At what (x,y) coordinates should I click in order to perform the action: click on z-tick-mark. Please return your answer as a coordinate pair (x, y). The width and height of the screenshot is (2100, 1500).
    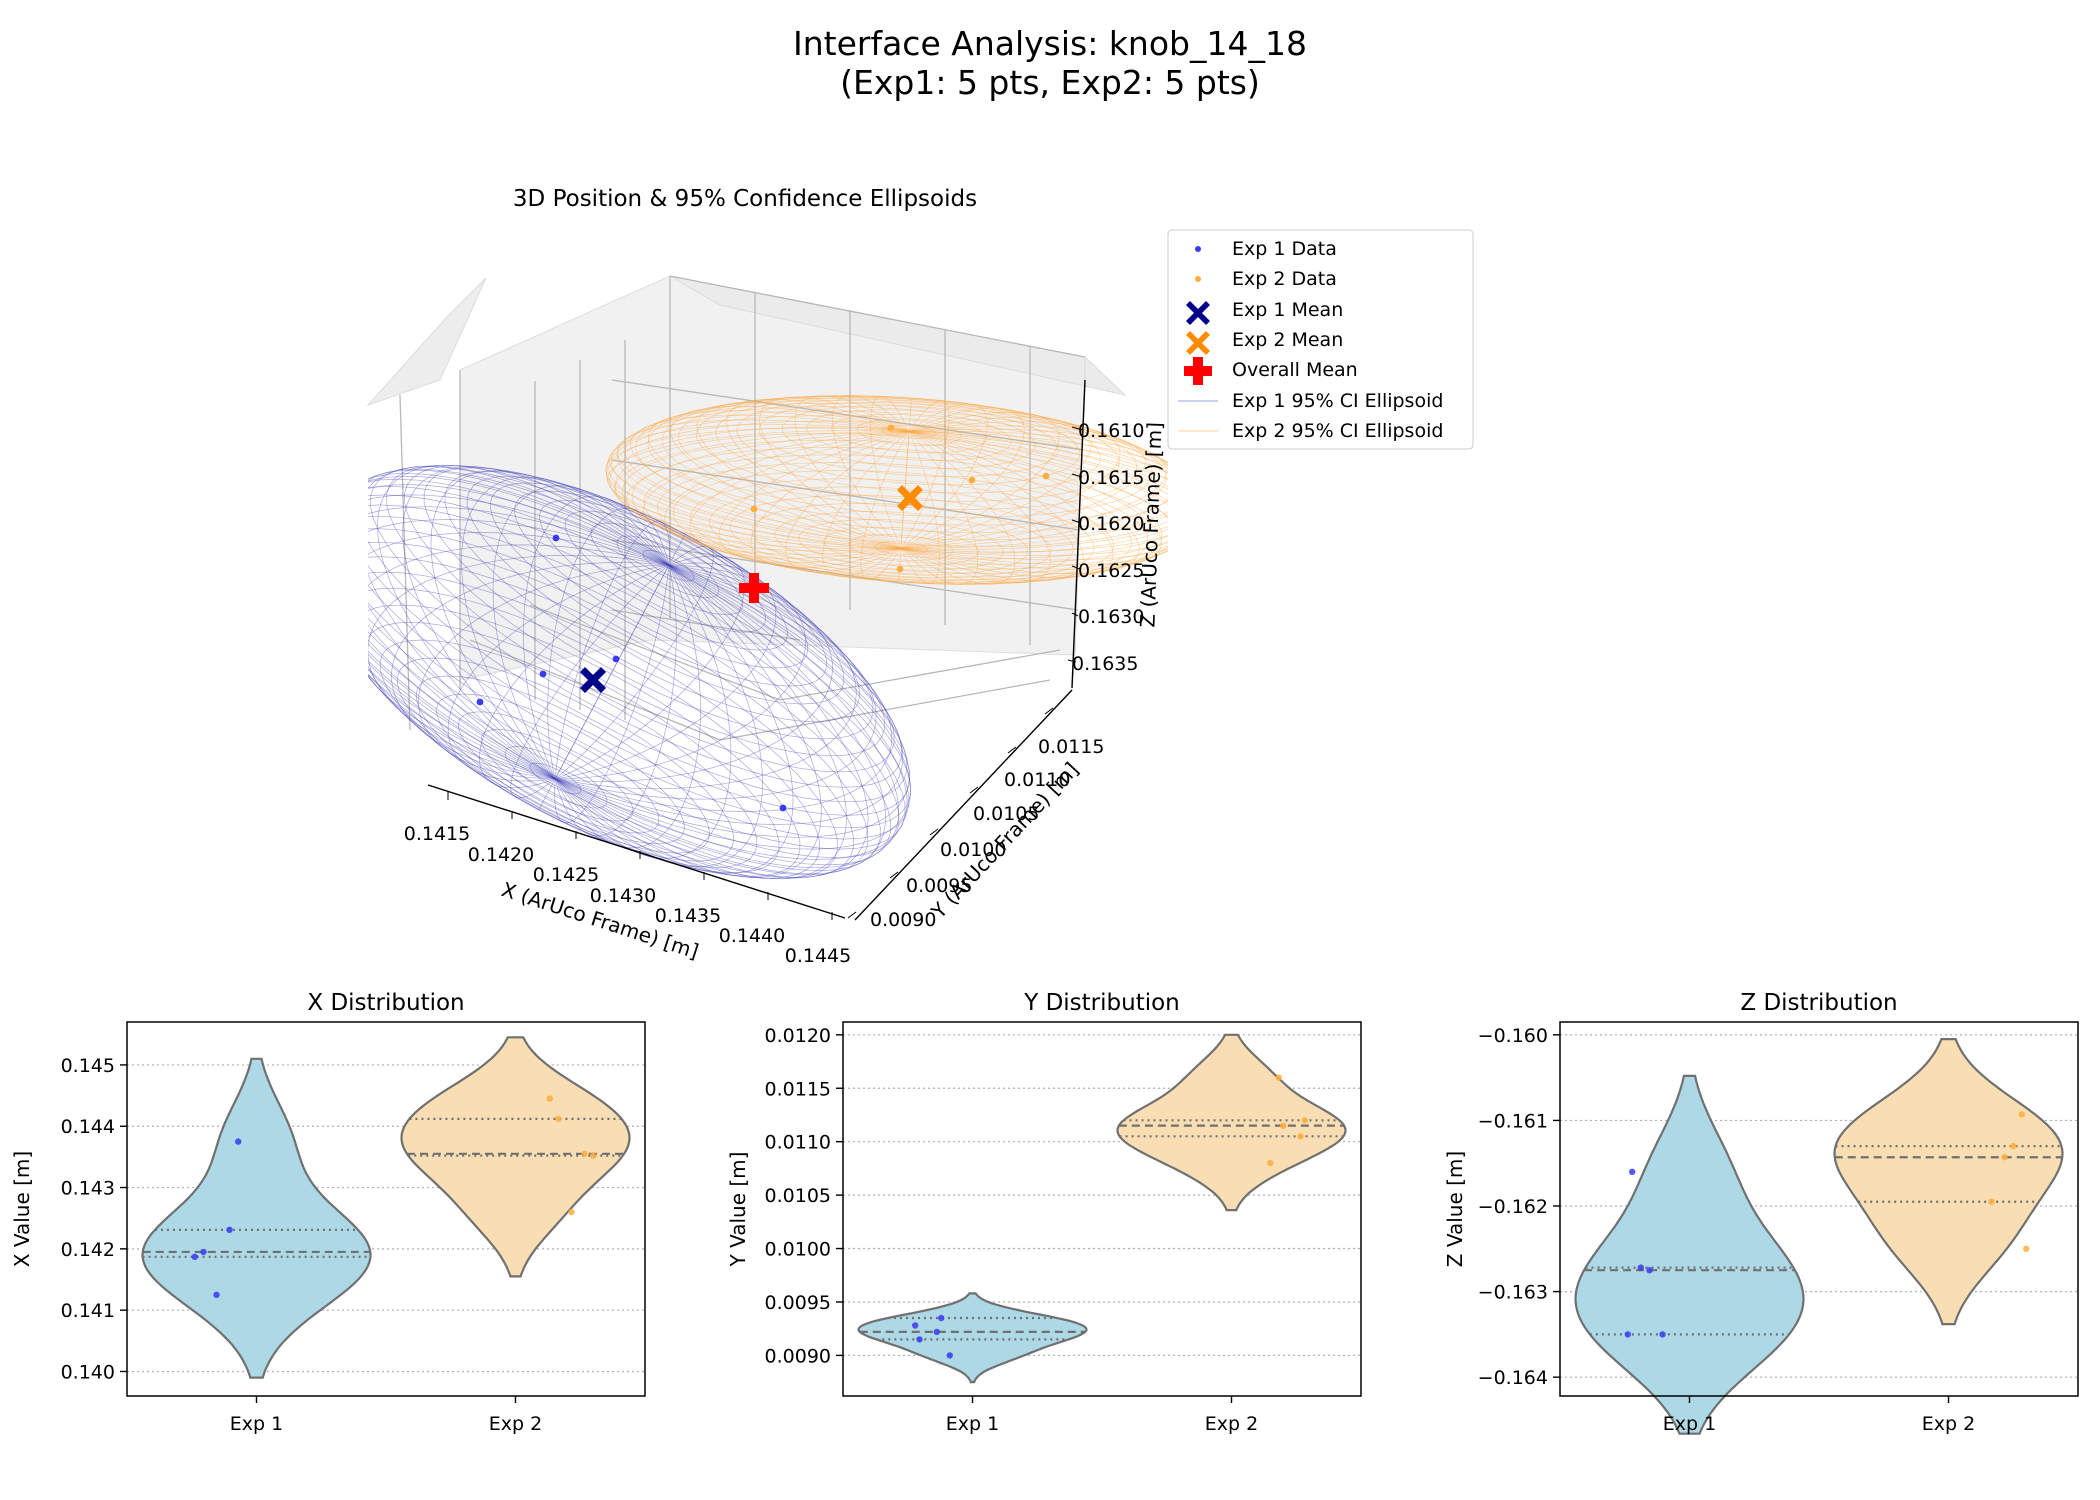
    Looking at the image, I should click on (1075, 614).